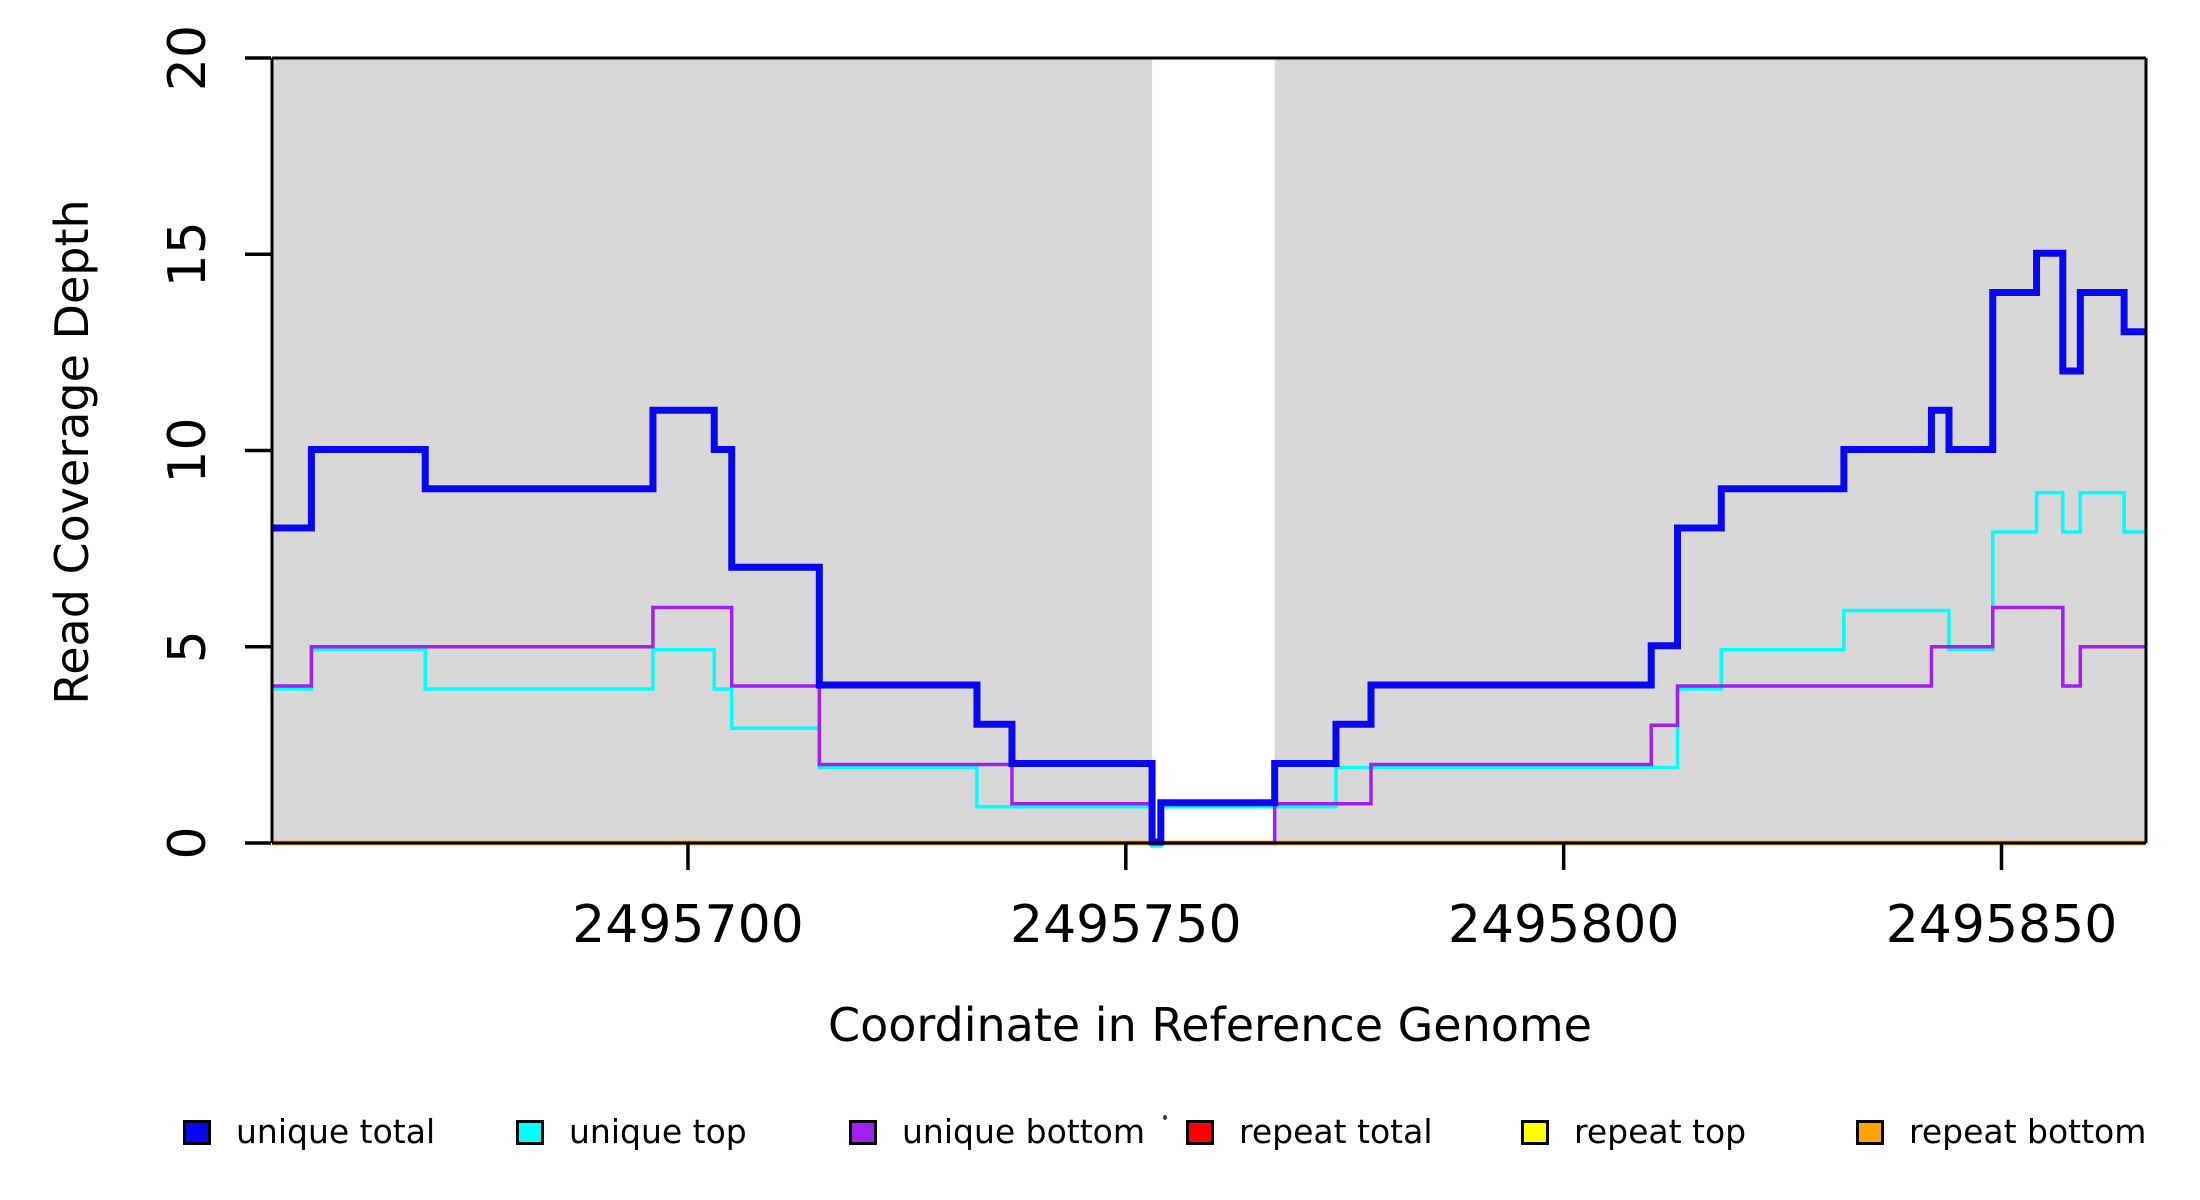  What do you see at coordinates (197, 1132) in the screenshot?
I see `legend-swatch-unique-total` at bounding box center [197, 1132].